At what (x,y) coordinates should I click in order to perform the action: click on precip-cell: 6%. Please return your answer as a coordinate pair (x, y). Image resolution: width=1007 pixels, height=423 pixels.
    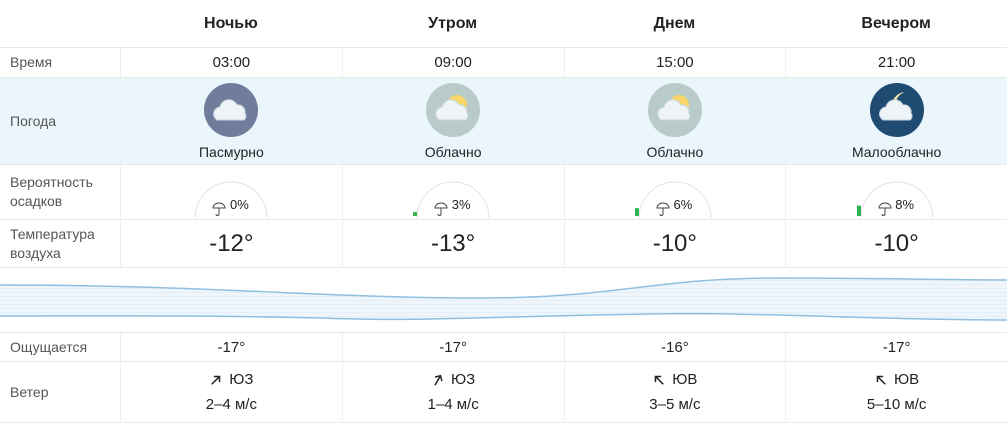
    Looking at the image, I should click on (674, 192).